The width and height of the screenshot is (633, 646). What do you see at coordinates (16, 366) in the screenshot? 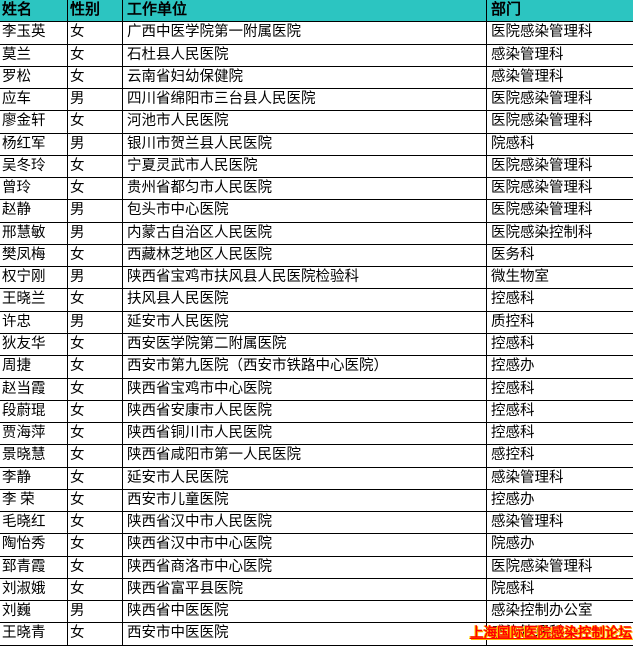
I see `cell-name: 周捷` at bounding box center [16, 366].